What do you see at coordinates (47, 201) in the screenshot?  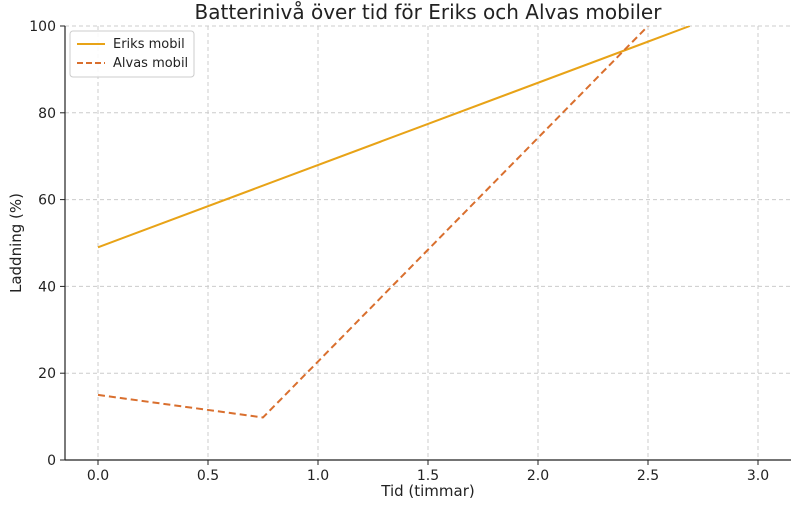 I see `y-tick-label: 60` at bounding box center [47, 201].